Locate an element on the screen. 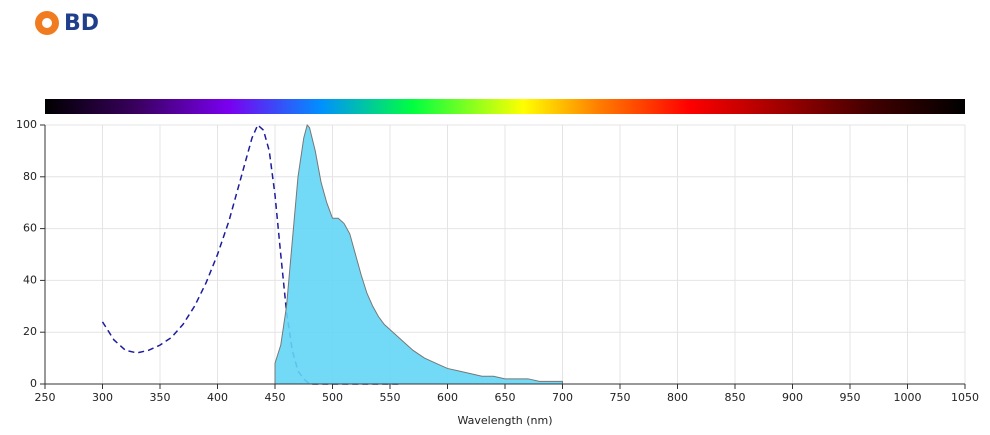  x-tick-label: 500 is located at coordinates (332, 397).